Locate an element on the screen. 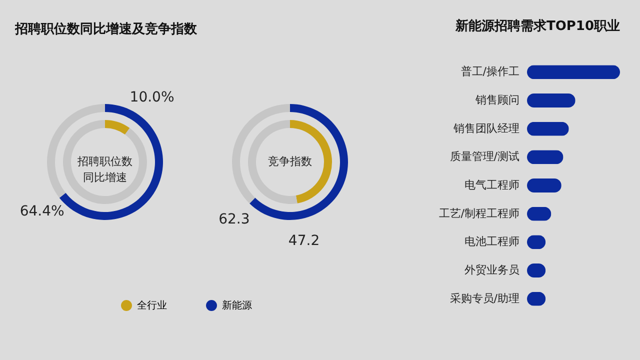 The width and height of the screenshot is (640, 360). y-tick-label: 电池工程师 is located at coordinates (492, 241).